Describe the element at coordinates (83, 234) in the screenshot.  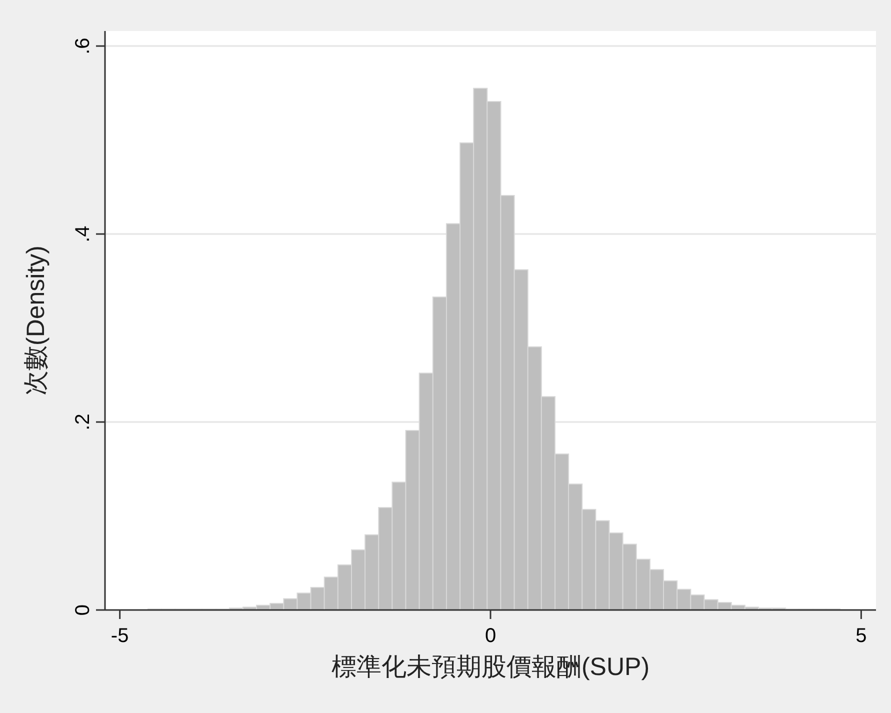
I see `y-tick-label: .4` at that location.